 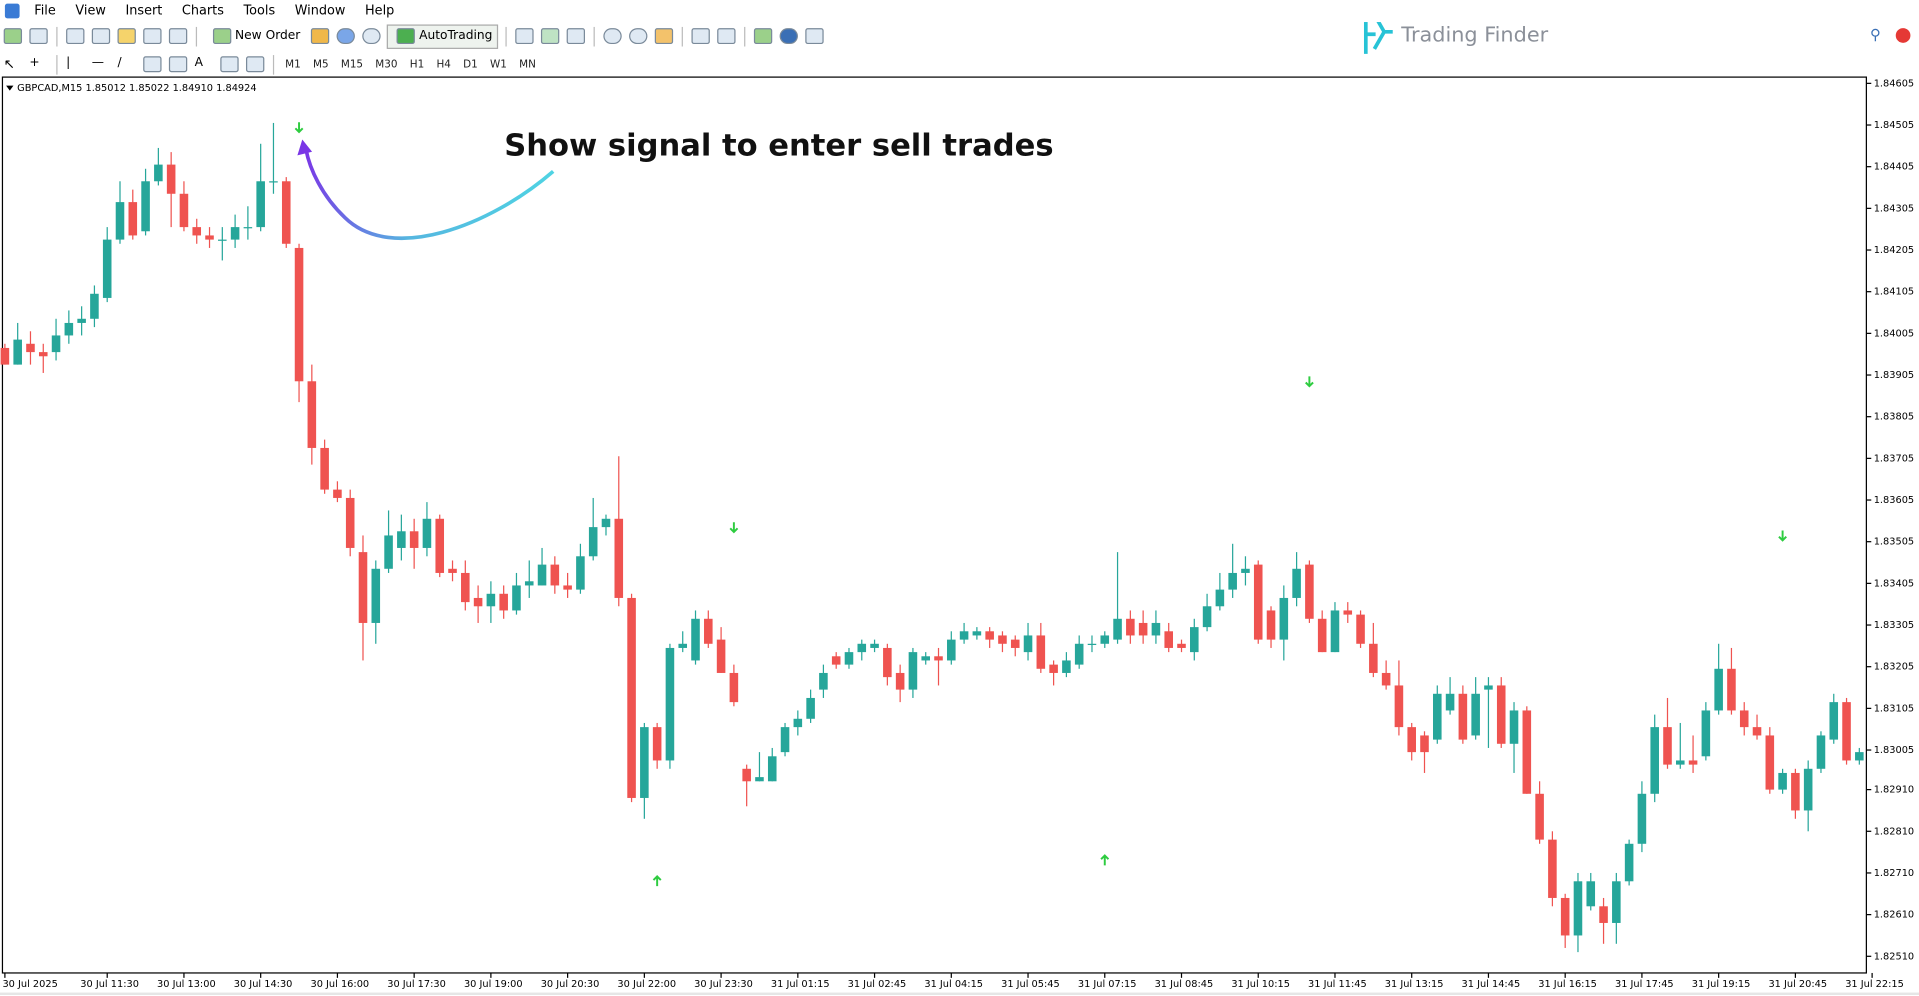 What do you see at coordinates (701, 36) in the screenshot?
I see `scroll-icon` at bounding box center [701, 36].